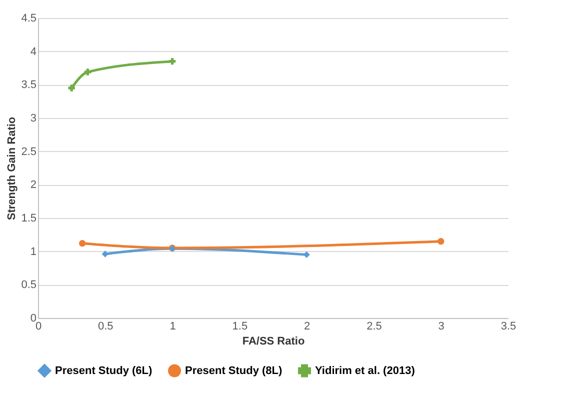 The image size is (563, 399). I want to click on y-tick-label: 2, so click(33, 185).